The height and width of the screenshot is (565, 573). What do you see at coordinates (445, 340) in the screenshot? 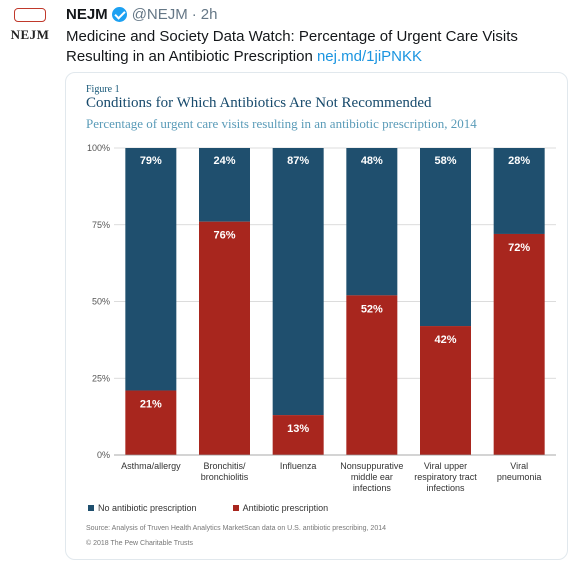
I see `data-label-prescription: 42%` at bounding box center [445, 340].